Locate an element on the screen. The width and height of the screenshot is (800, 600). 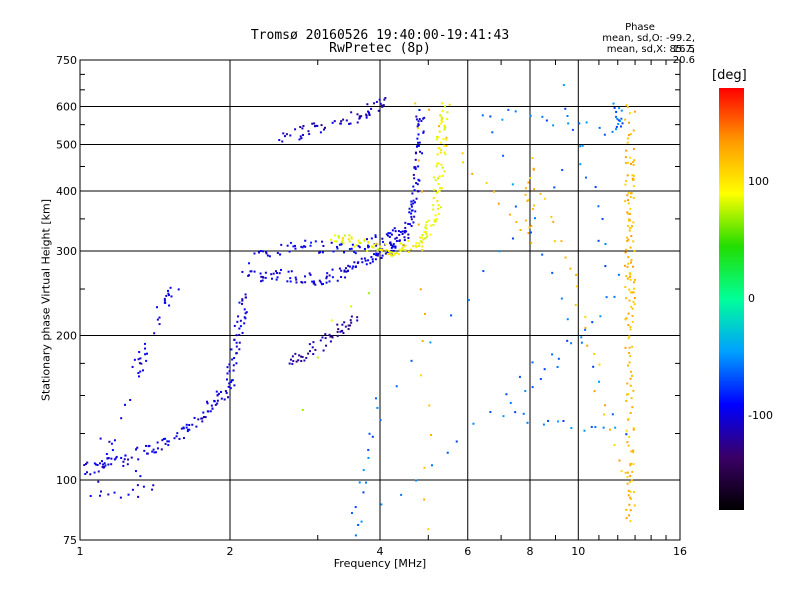
chart-subtitle: RwPretec (8p) is located at coordinates (380, 48).